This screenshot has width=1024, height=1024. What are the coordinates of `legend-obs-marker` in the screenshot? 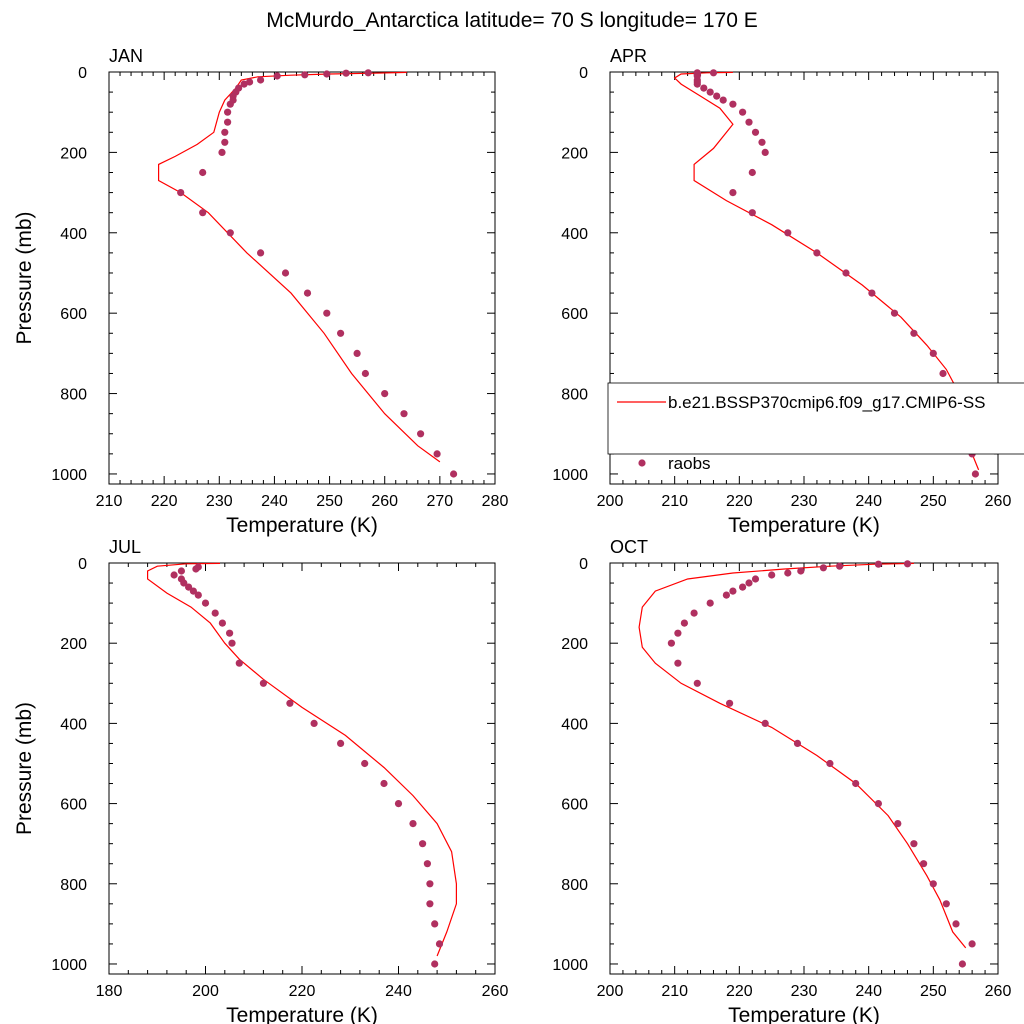 It's located at (642, 463).